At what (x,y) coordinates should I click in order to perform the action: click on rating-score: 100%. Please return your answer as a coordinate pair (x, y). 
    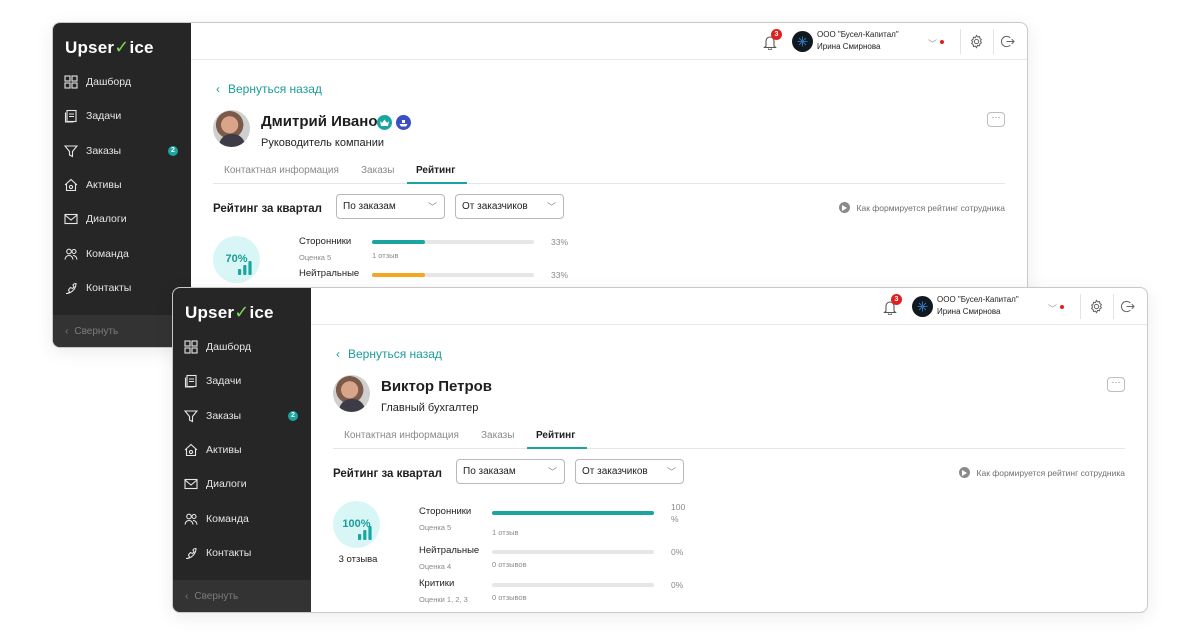
    Looking at the image, I should click on (356, 524).